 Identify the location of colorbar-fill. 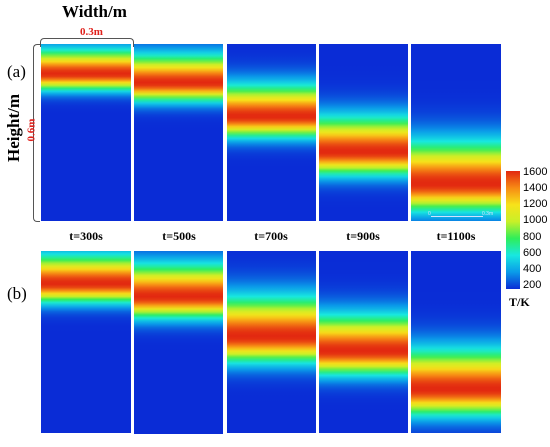
(513, 230).